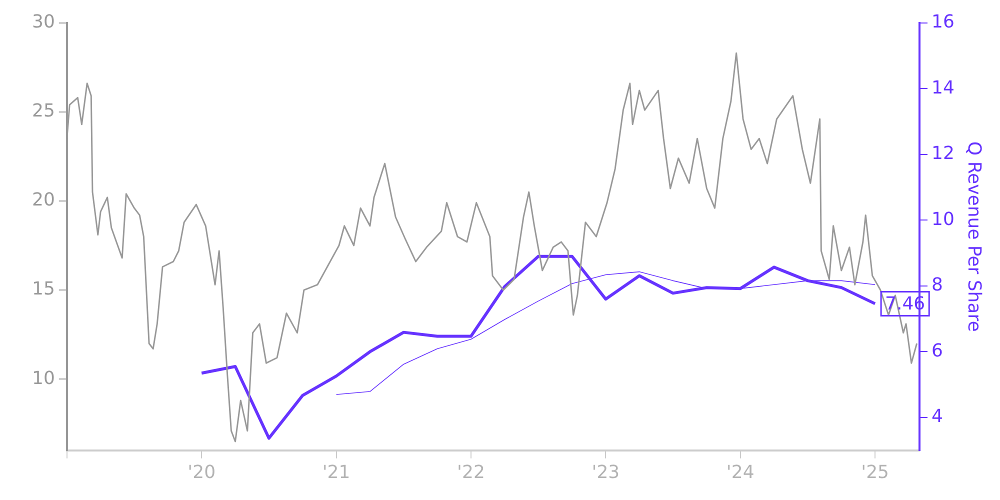 The width and height of the screenshot is (1000, 500). I want to click on y-tick-label: 25, so click(43, 111).